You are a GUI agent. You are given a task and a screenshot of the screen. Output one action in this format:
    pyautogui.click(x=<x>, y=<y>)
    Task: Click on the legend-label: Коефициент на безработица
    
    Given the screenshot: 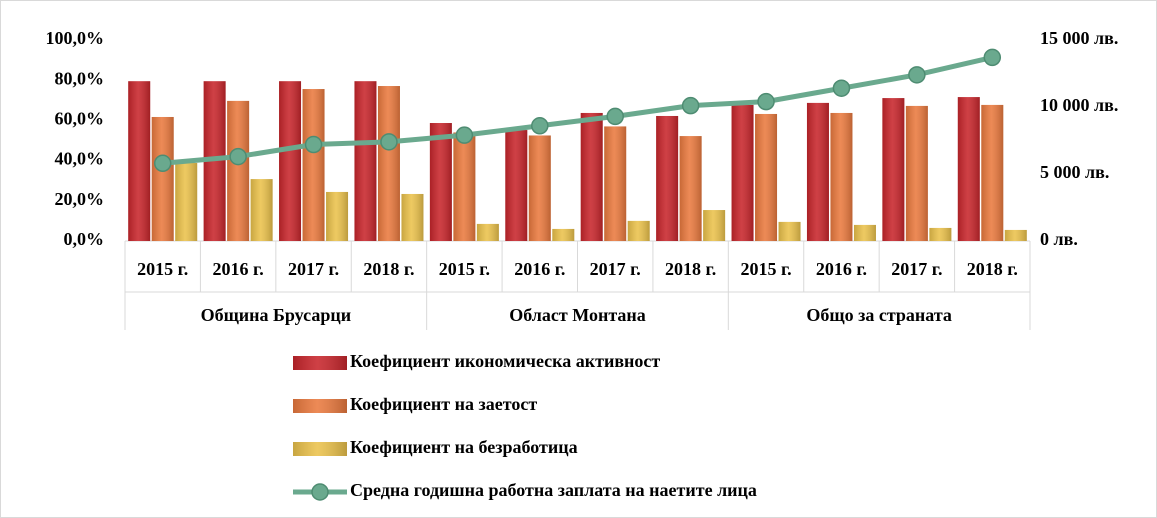 What is the action you would take?
    pyautogui.click(x=464, y=447)
    